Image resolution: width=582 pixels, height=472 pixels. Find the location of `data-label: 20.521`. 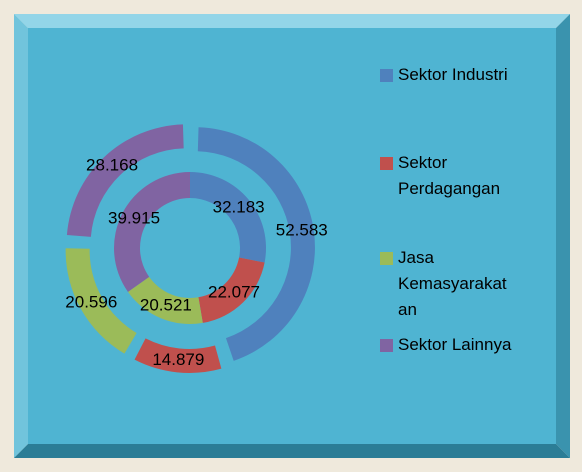

data-label: 20.521 is located at coordinates (166, 305).